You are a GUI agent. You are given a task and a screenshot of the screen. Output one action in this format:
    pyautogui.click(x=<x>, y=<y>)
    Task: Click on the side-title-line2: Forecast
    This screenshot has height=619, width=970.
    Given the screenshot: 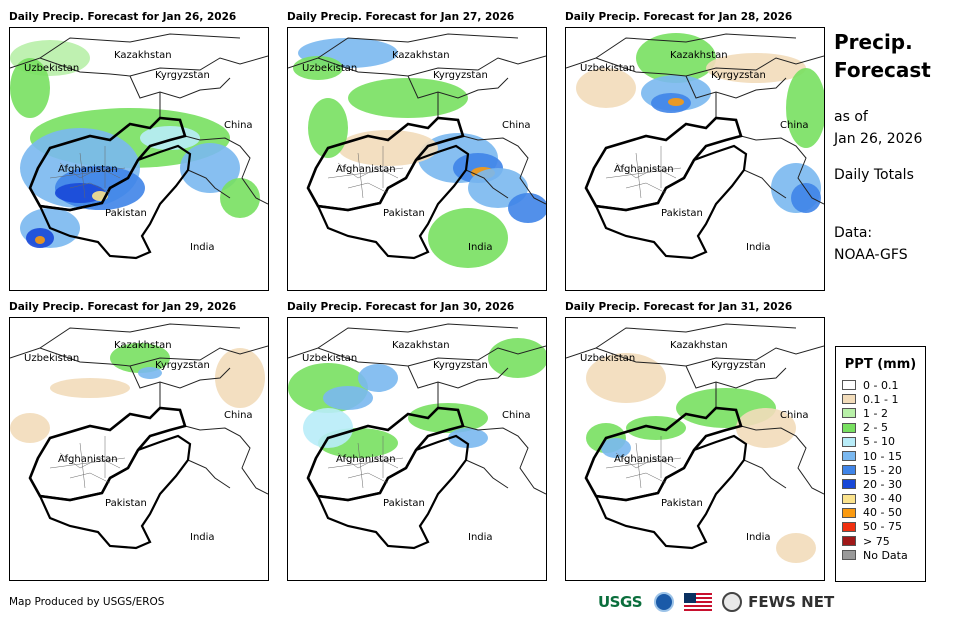 What is the action you would take?
    pyautogui.click(x=882, y=70)
    